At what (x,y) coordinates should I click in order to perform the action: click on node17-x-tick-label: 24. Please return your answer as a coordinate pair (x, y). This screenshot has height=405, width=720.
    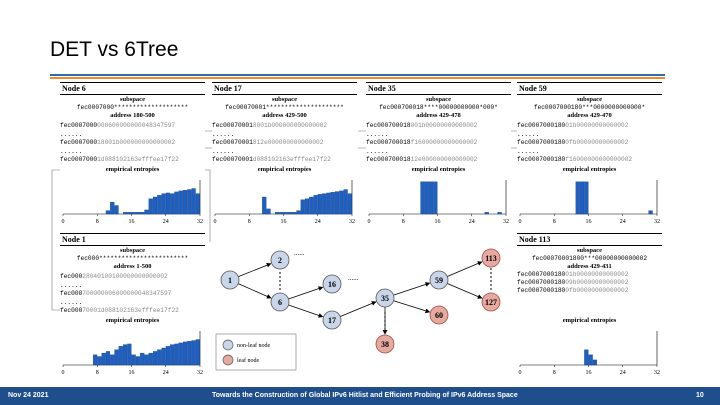
    Looking at the image, I should click on (318, 222).